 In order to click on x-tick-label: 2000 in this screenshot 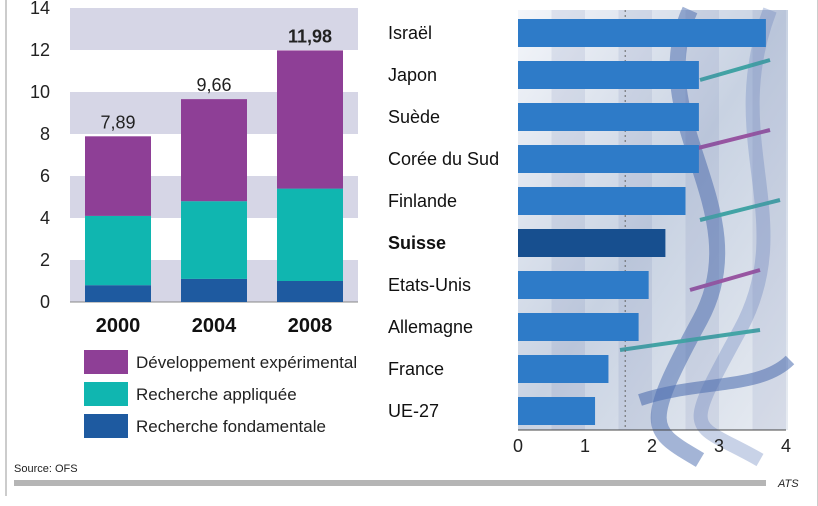, I will do `click(118, 326)`.